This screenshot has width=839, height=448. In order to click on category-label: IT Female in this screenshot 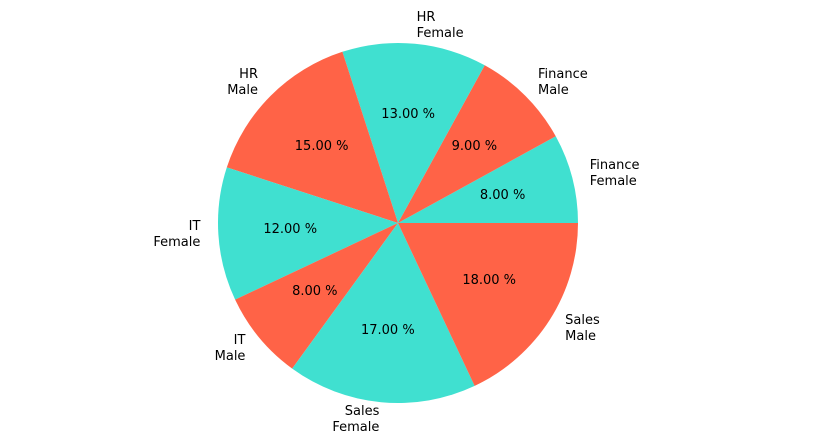, I will do `click(177, 235)`.